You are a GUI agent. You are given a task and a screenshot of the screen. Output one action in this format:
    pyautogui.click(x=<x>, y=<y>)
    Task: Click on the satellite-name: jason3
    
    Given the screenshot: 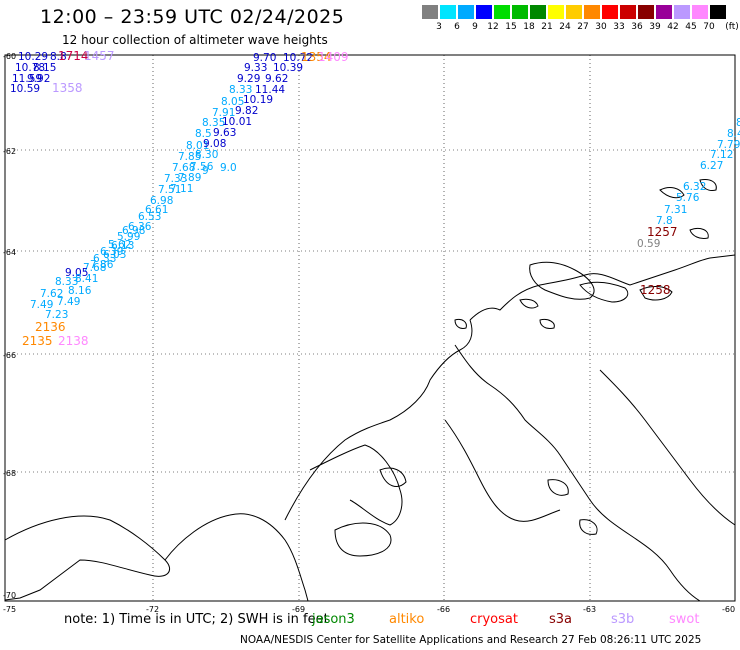 What is the action you would take?
    pyautogui.click(x=333, y=619)
    